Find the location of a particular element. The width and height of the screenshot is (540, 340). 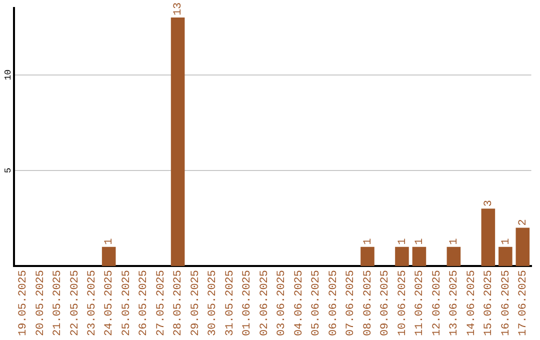

data-label: 3 is located at coordinates (489, 203).